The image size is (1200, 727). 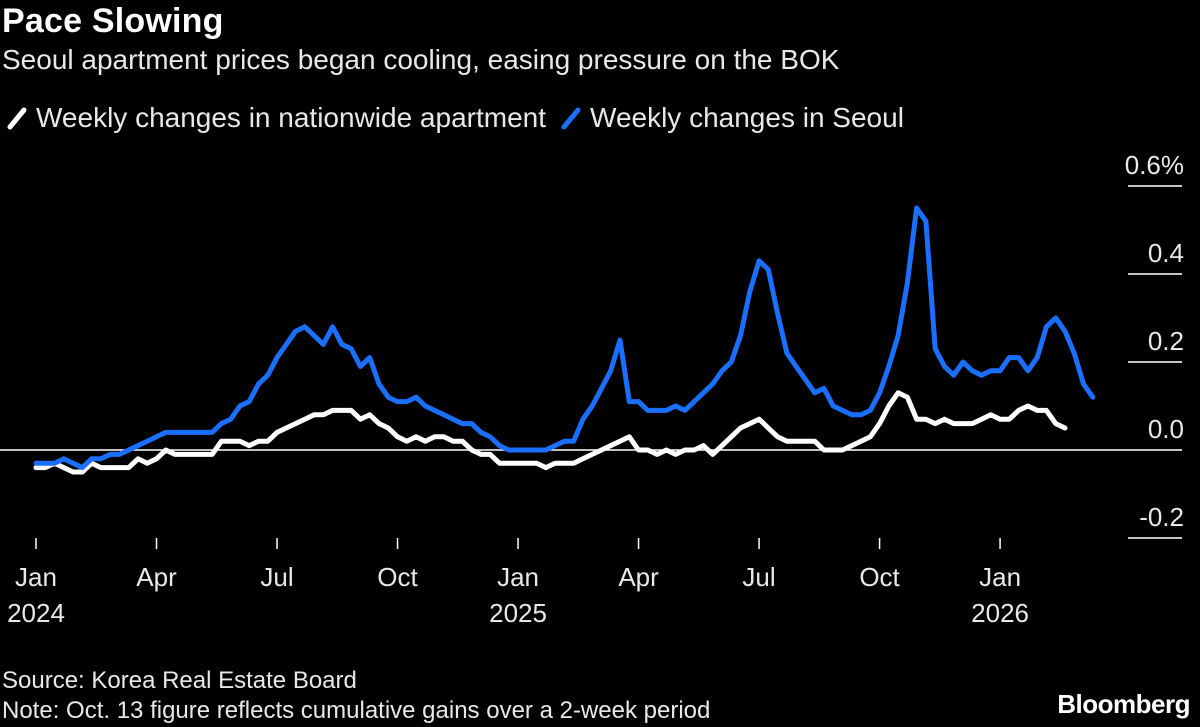 I want to click on legend-item-seoul: Weekly changes in Seoul, so click(x=732, y=118).